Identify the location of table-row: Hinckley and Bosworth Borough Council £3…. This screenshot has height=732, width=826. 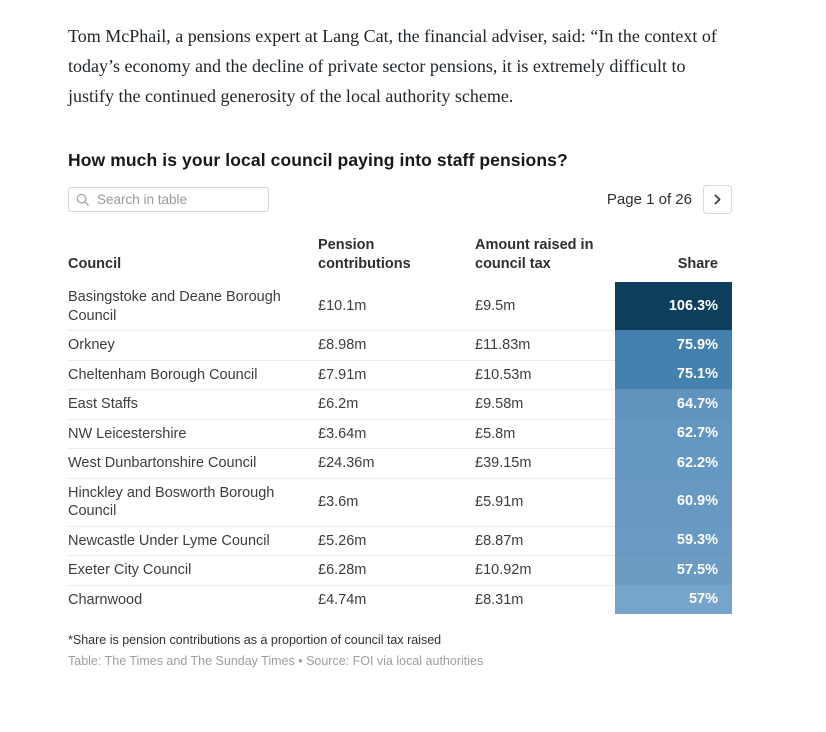
(400, 501).